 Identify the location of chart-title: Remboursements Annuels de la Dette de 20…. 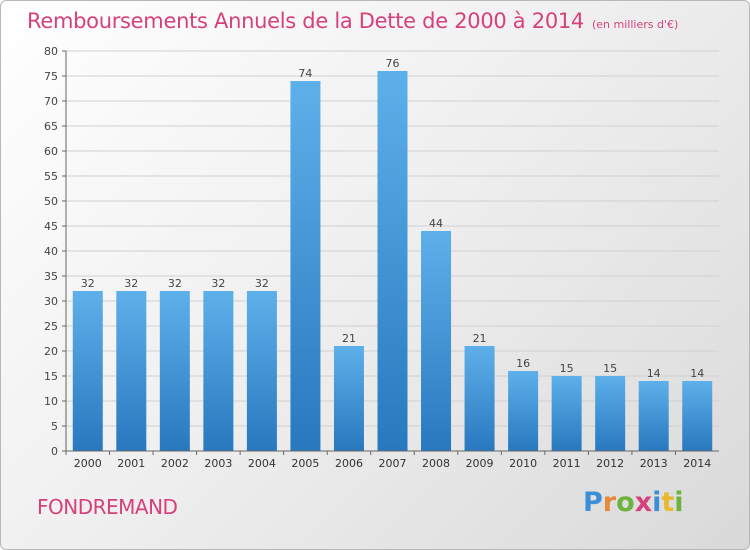
(352, 21).